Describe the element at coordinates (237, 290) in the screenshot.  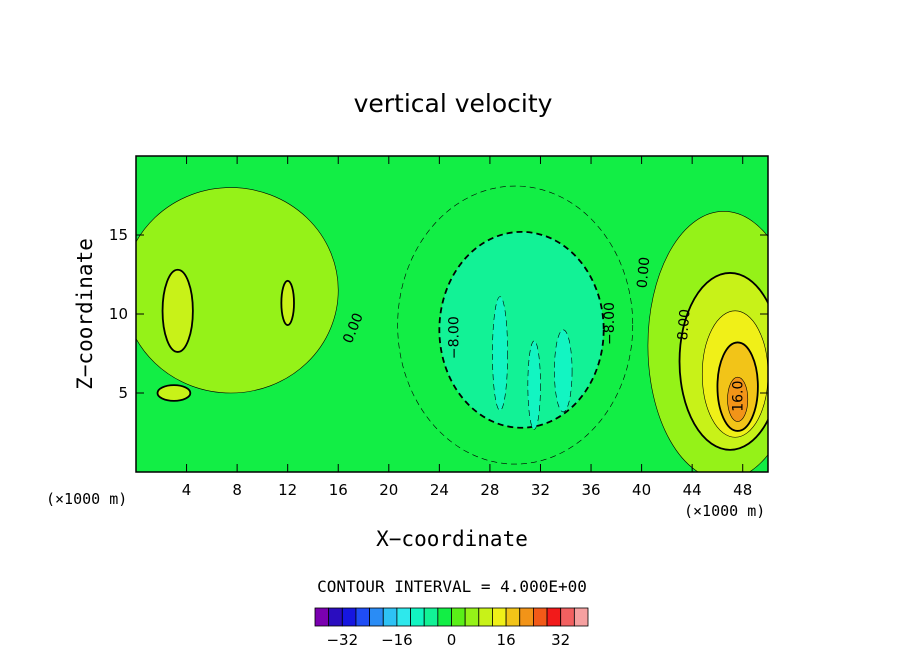
I see `field-region-west-updraft` at that location.